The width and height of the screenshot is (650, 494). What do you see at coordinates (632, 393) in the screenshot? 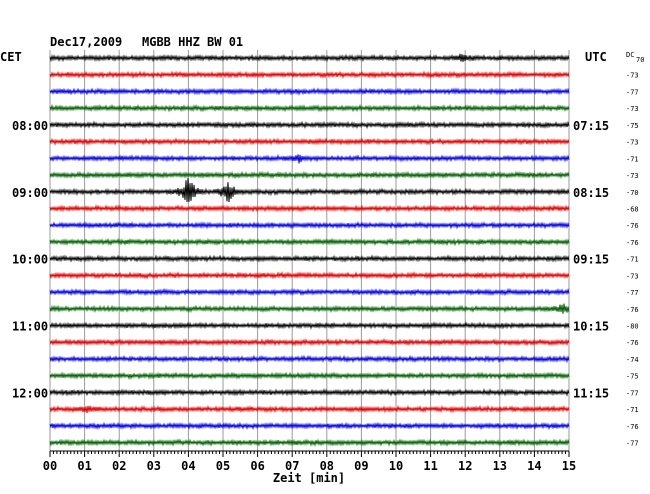
I see `dc-offset-20: -77` at bounding box center [632, 393].